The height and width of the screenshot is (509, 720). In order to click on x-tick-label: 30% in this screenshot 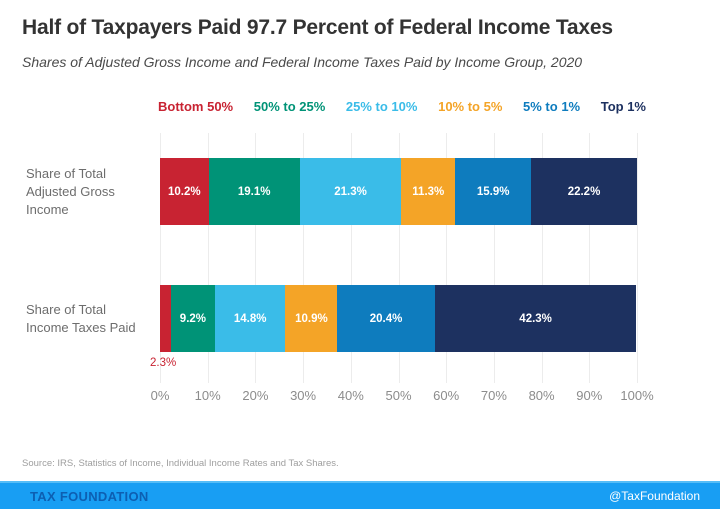, I will do `click(303, 395)`.